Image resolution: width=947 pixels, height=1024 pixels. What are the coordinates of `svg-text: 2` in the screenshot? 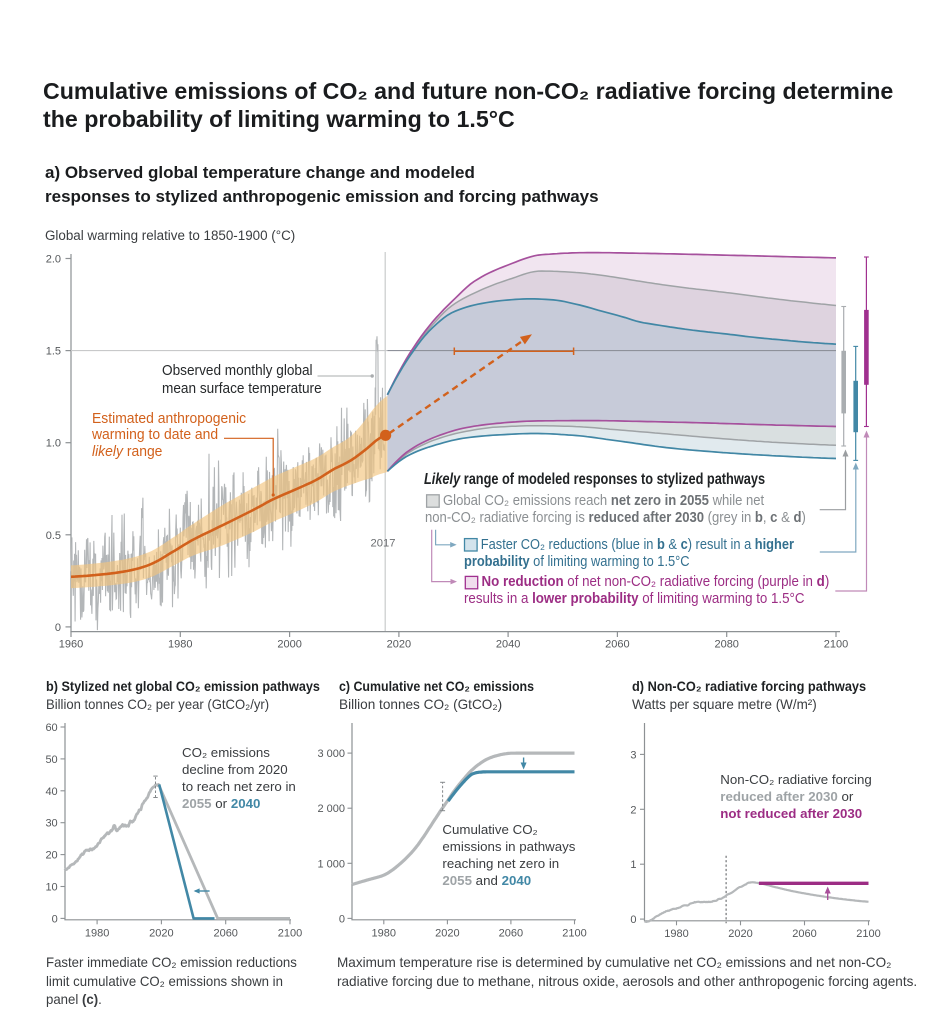 It's located at (633, 810).